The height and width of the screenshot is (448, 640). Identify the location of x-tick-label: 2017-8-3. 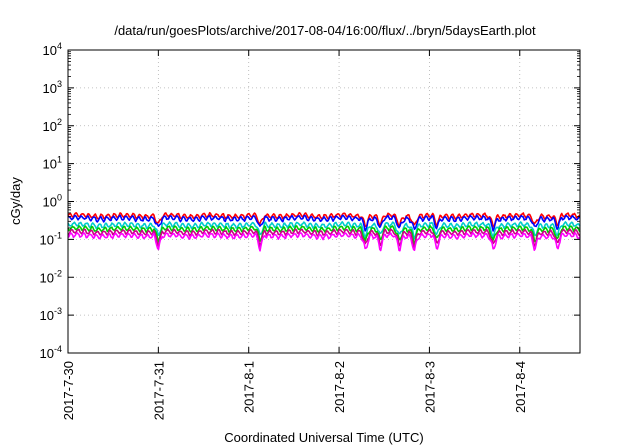
(429, 387).